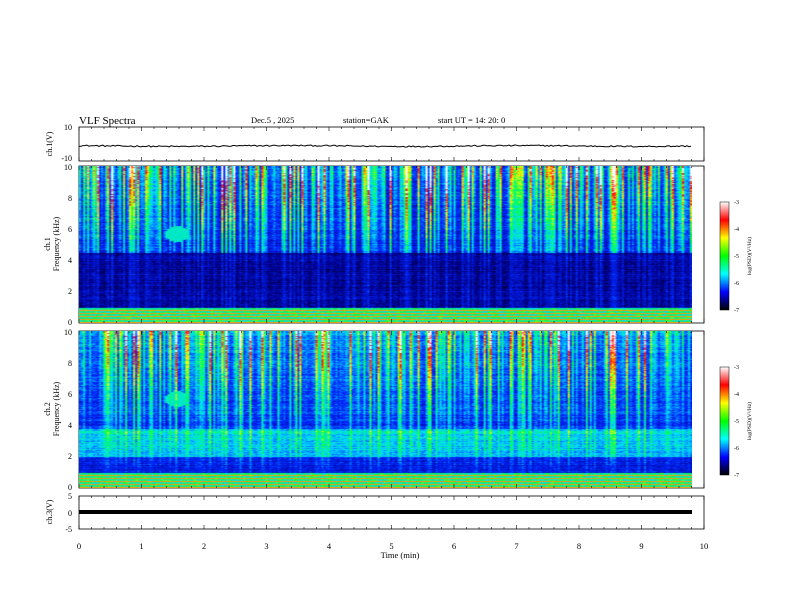 This screenshot has width=792, height=612. What do you see at coordinates (70, 229) in the screenshot?
I see `ch1-ytick-6: 6` at bounding box center [70, 229].